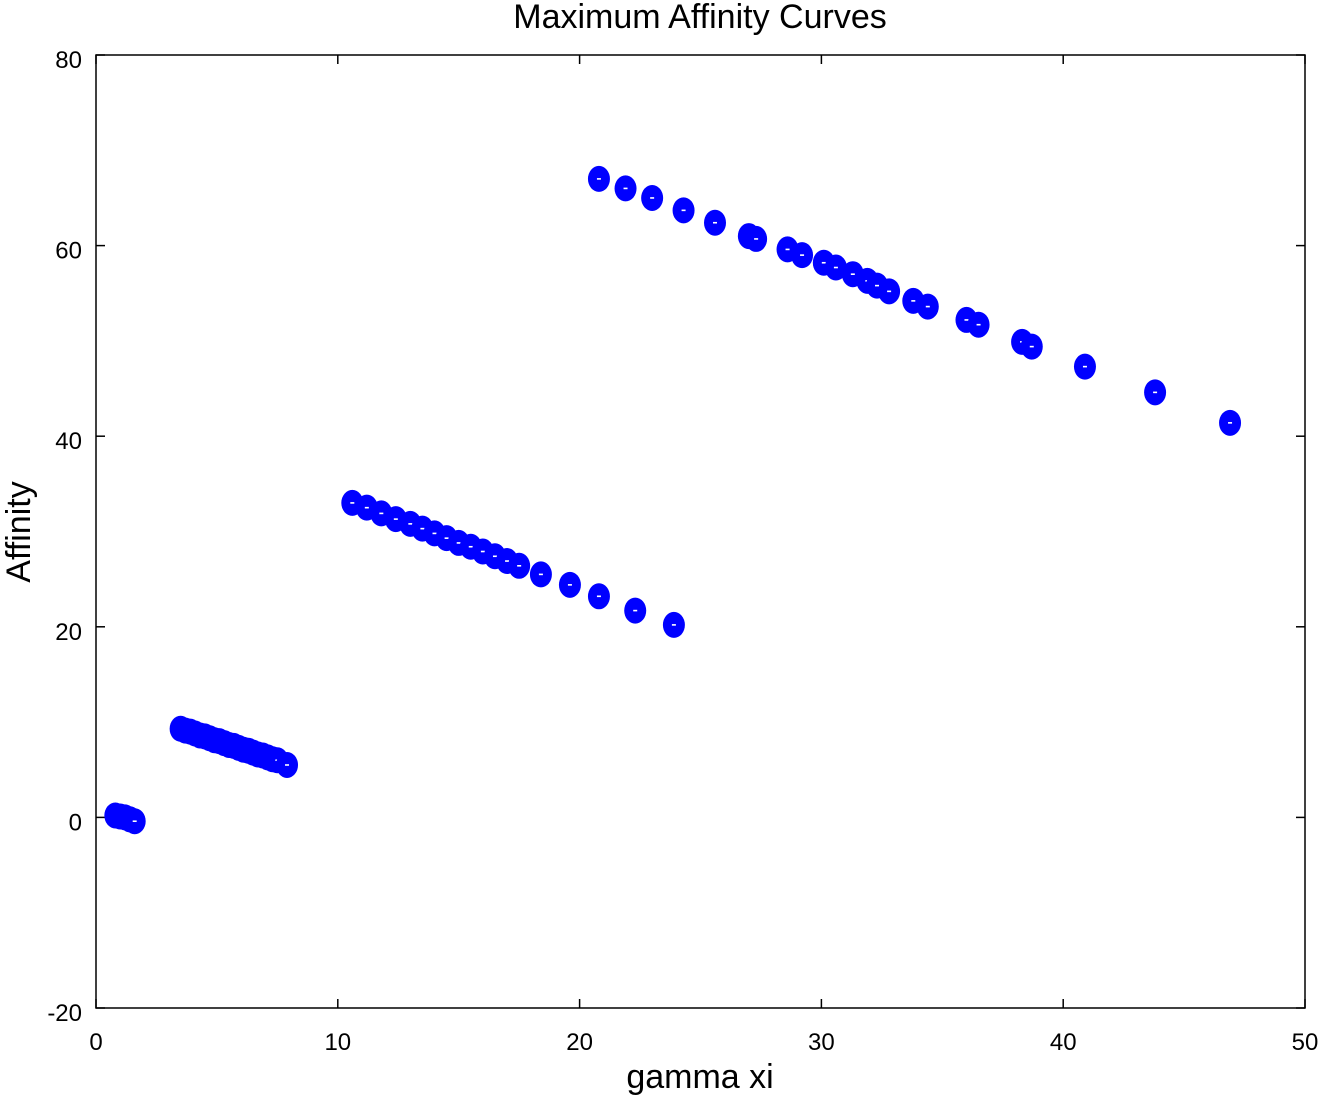 This screenshot has height=1104, width=1320. I want to click on x-tick-label: 10, so click(337, 1042).